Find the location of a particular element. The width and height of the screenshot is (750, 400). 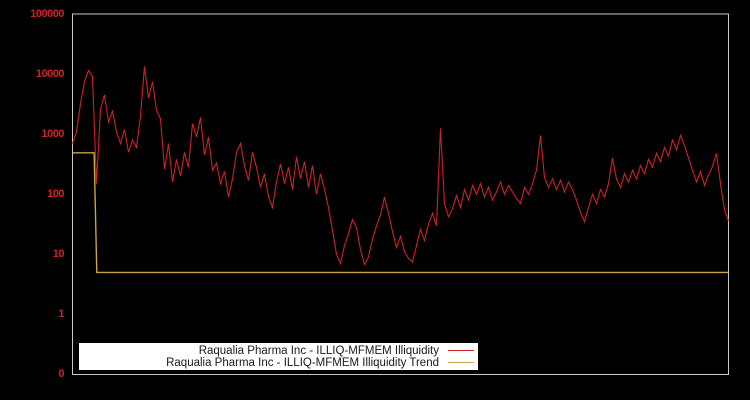

legend-line-swatch-illiquidity-trend is located at coordinates (461, 362).